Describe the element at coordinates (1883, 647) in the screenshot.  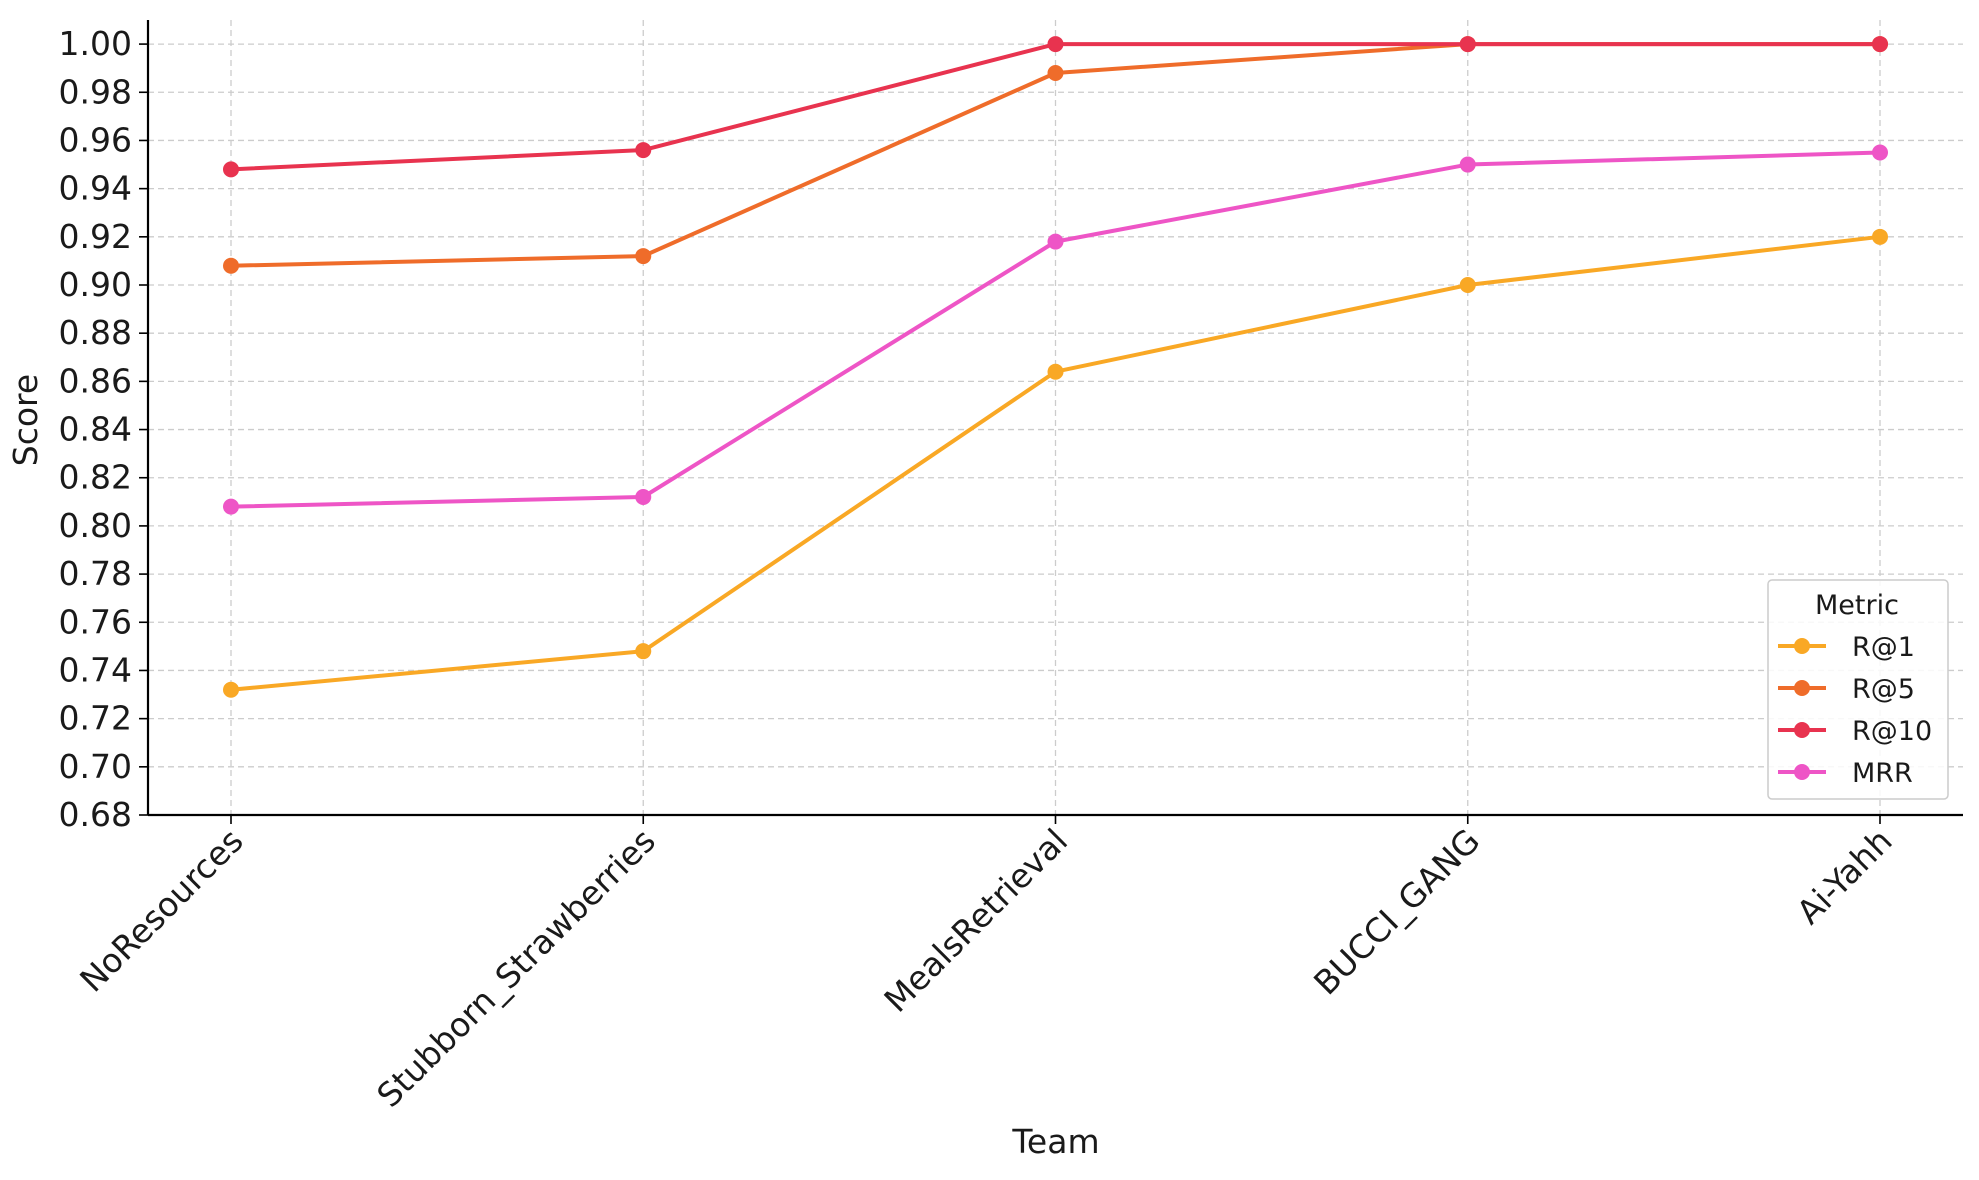
I see `legend-label-r1: R@1` at that location.